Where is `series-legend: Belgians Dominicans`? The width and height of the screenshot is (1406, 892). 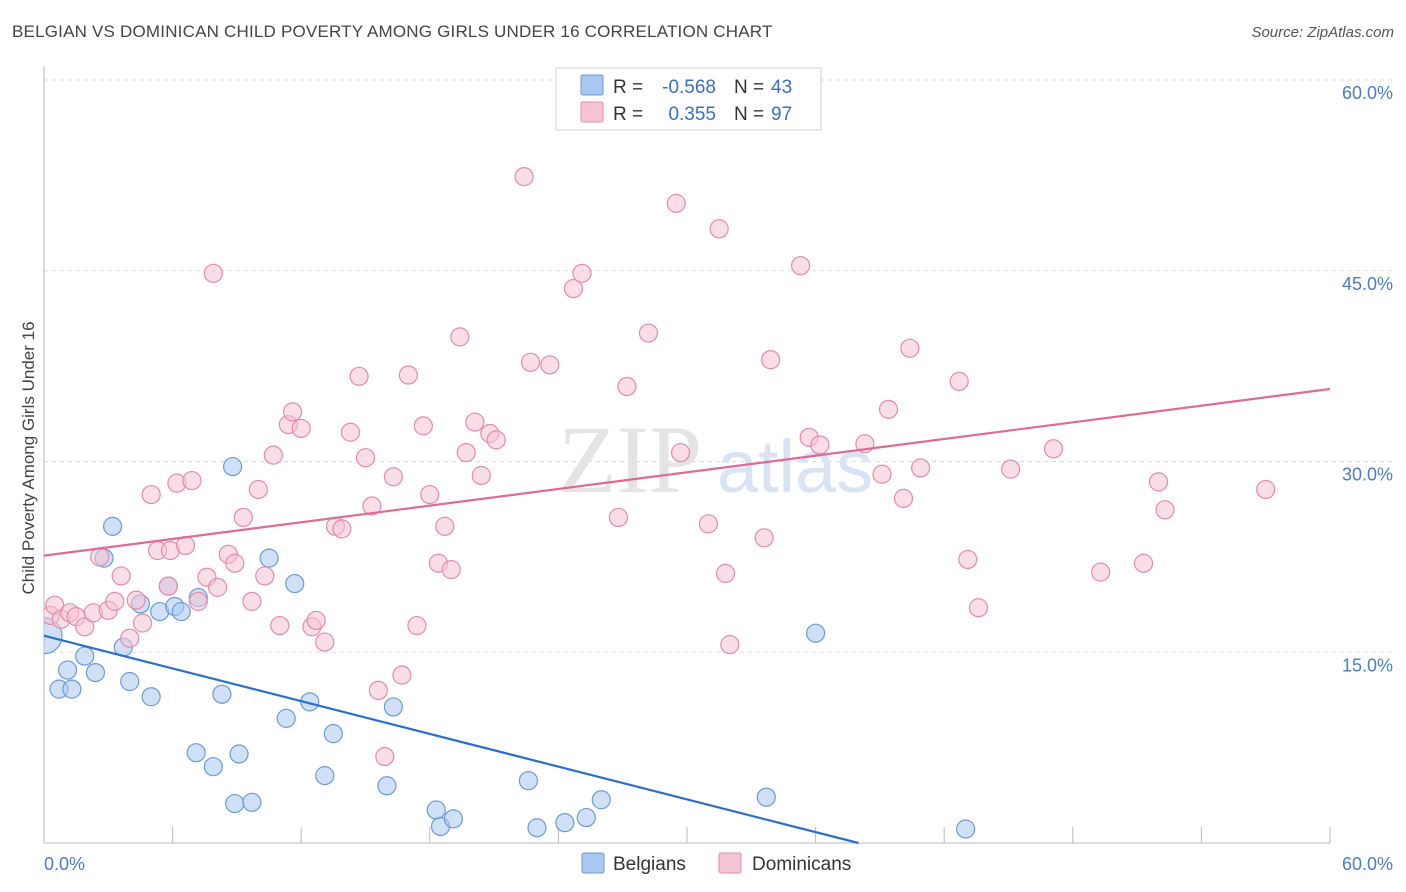
series-legend: Belgians Dominicans is located at coordinates (716, 863).